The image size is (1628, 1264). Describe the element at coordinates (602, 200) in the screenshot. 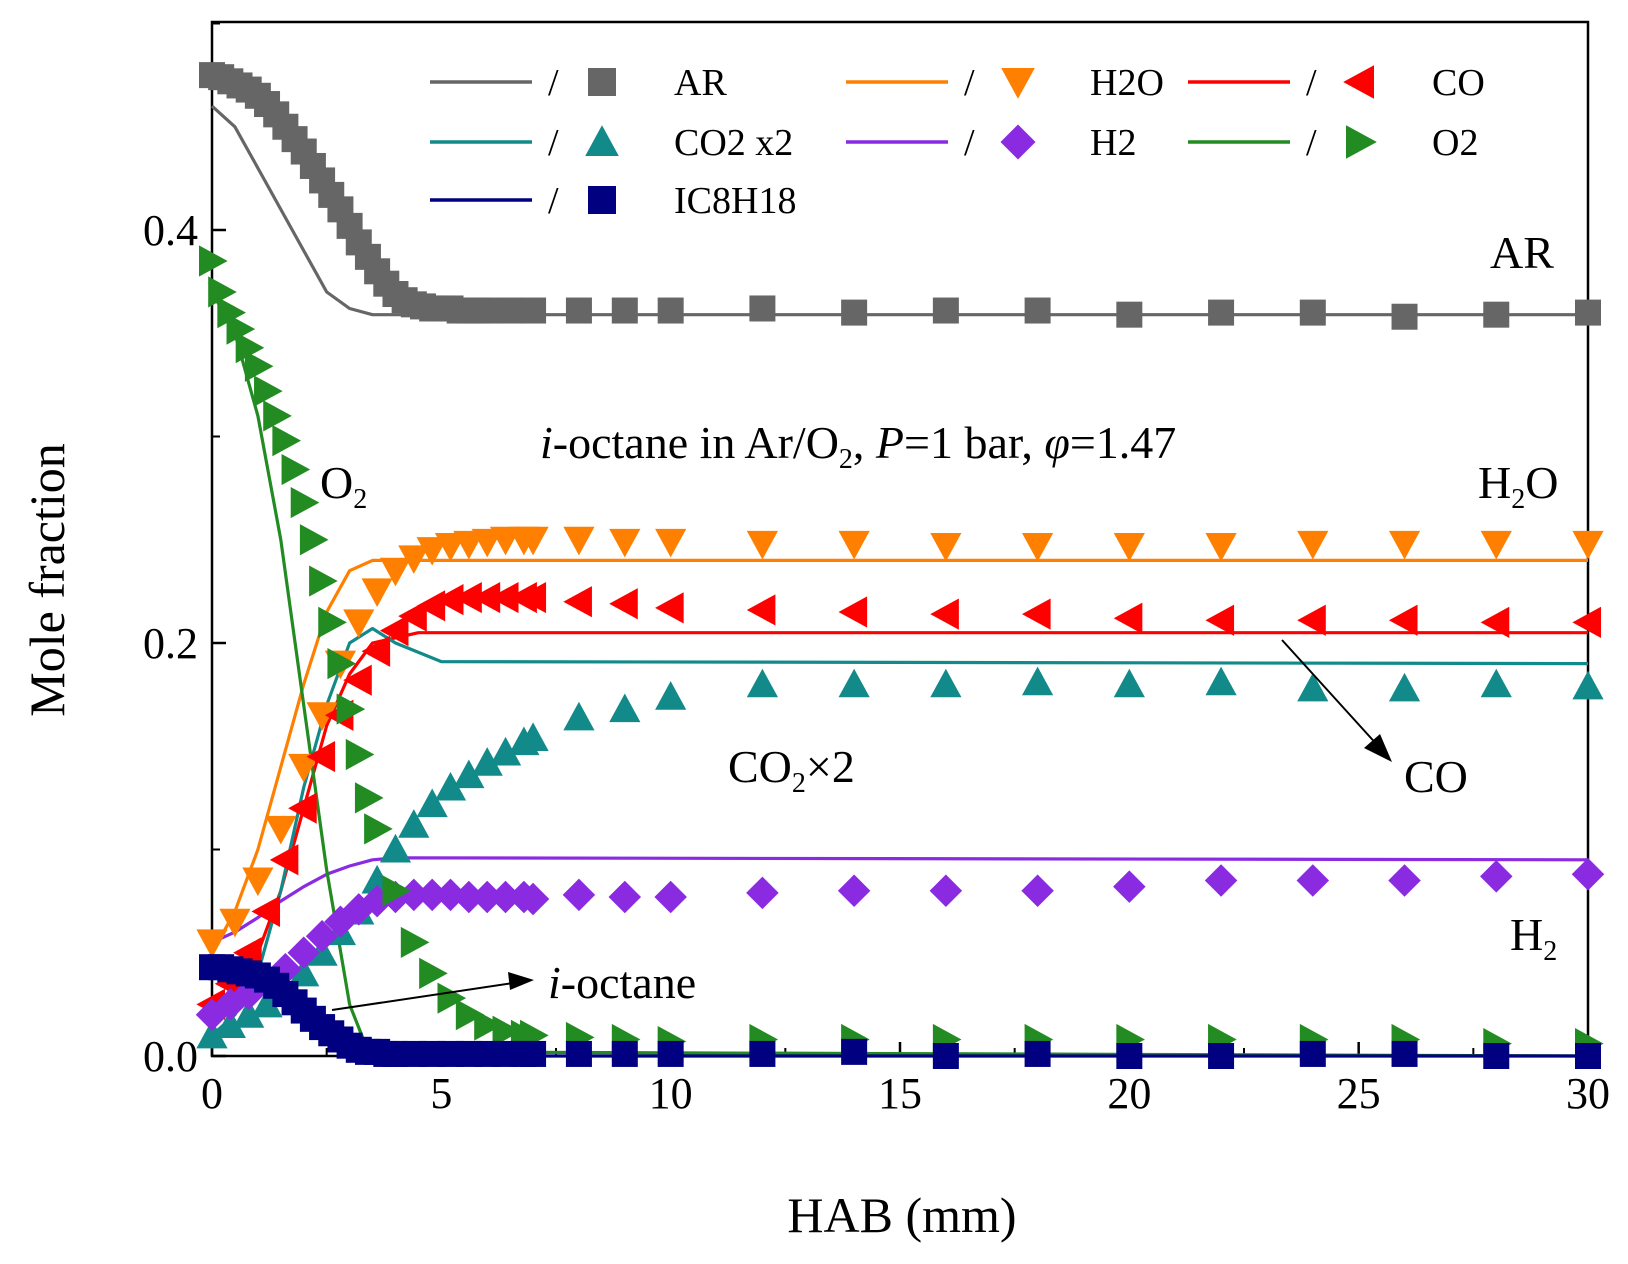

I see `legend-marker-ic8h18` at that location.